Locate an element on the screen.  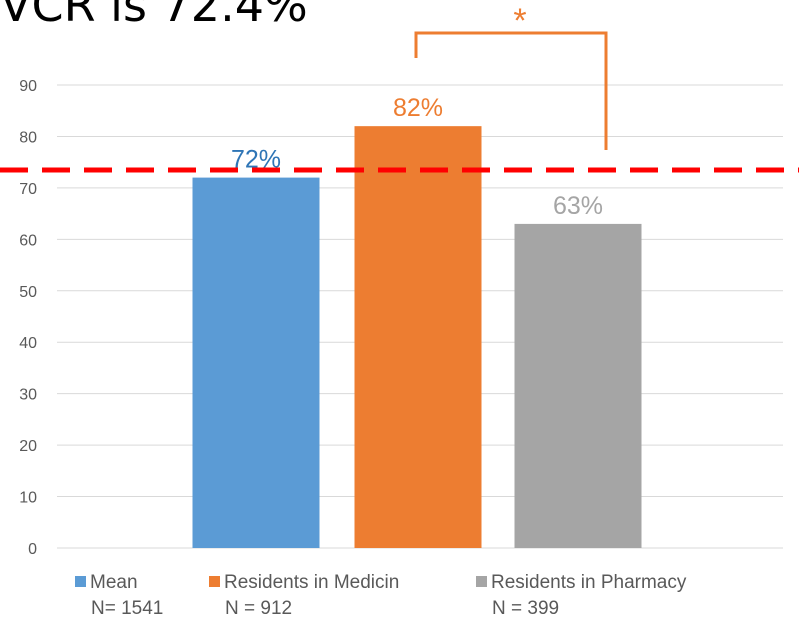
significance-label: * is located at coordinates (519, 21).